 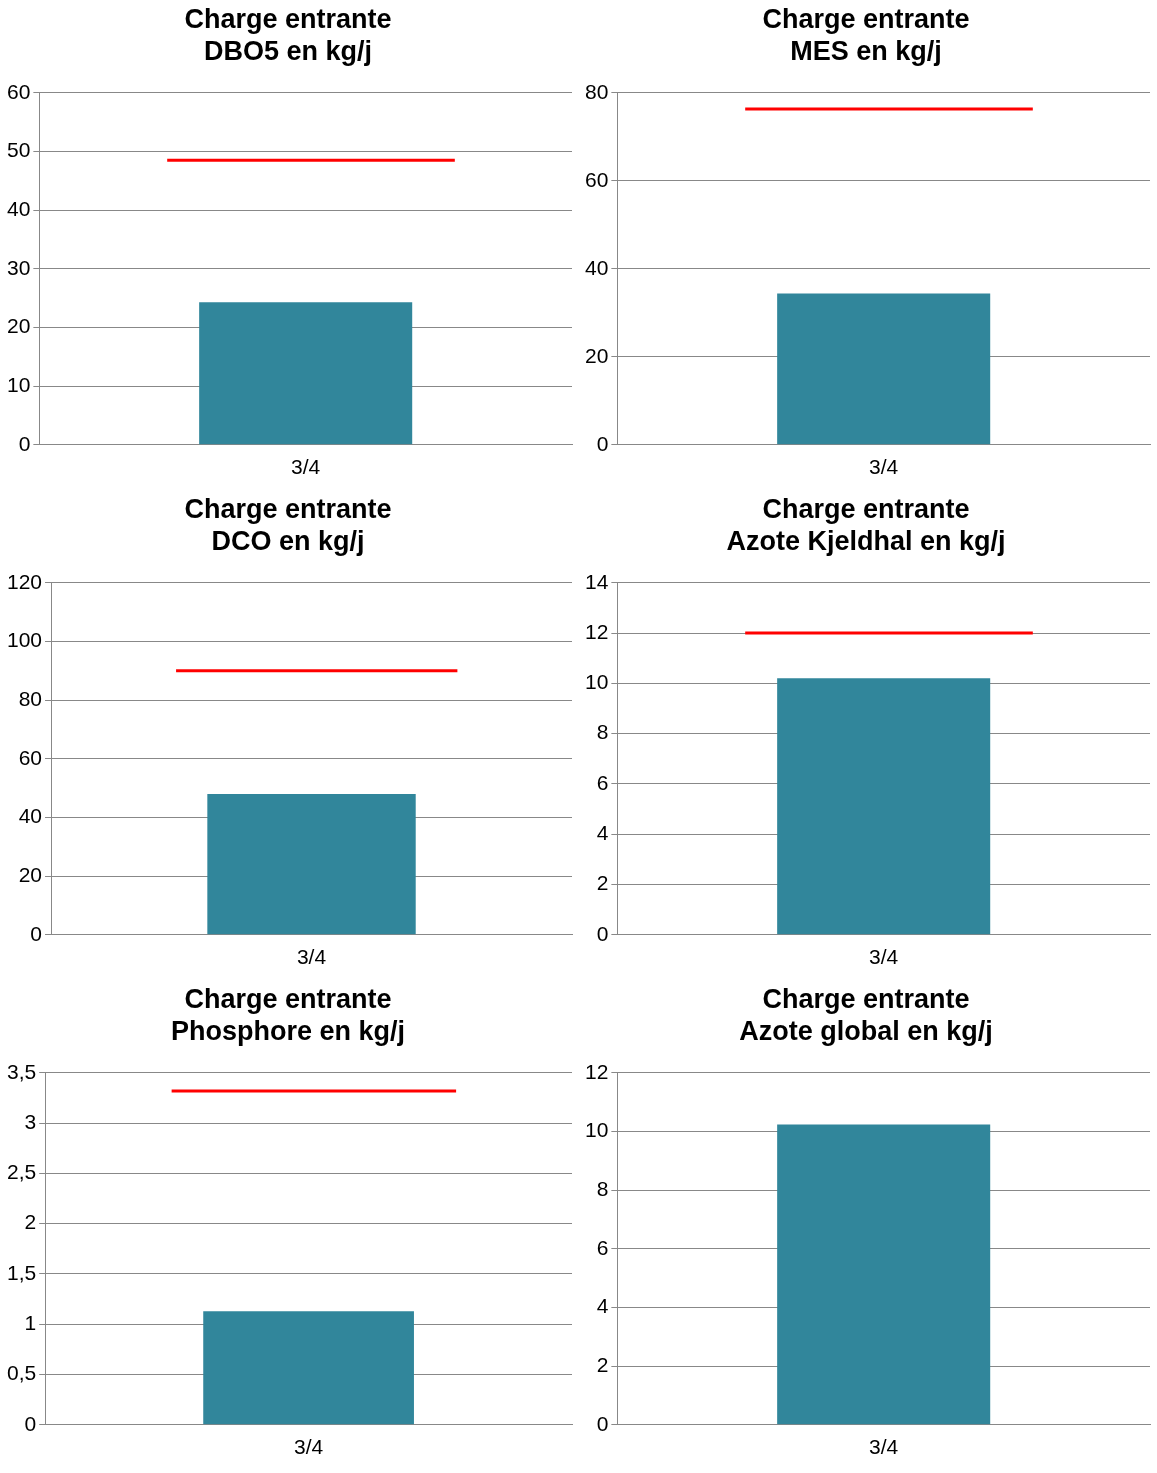 What do you see at coordinates (288, 1015) in the screenshot?
I see `chart-title: Charge entrante Phosphore en kg/j` at bounding box center [288, 1015].